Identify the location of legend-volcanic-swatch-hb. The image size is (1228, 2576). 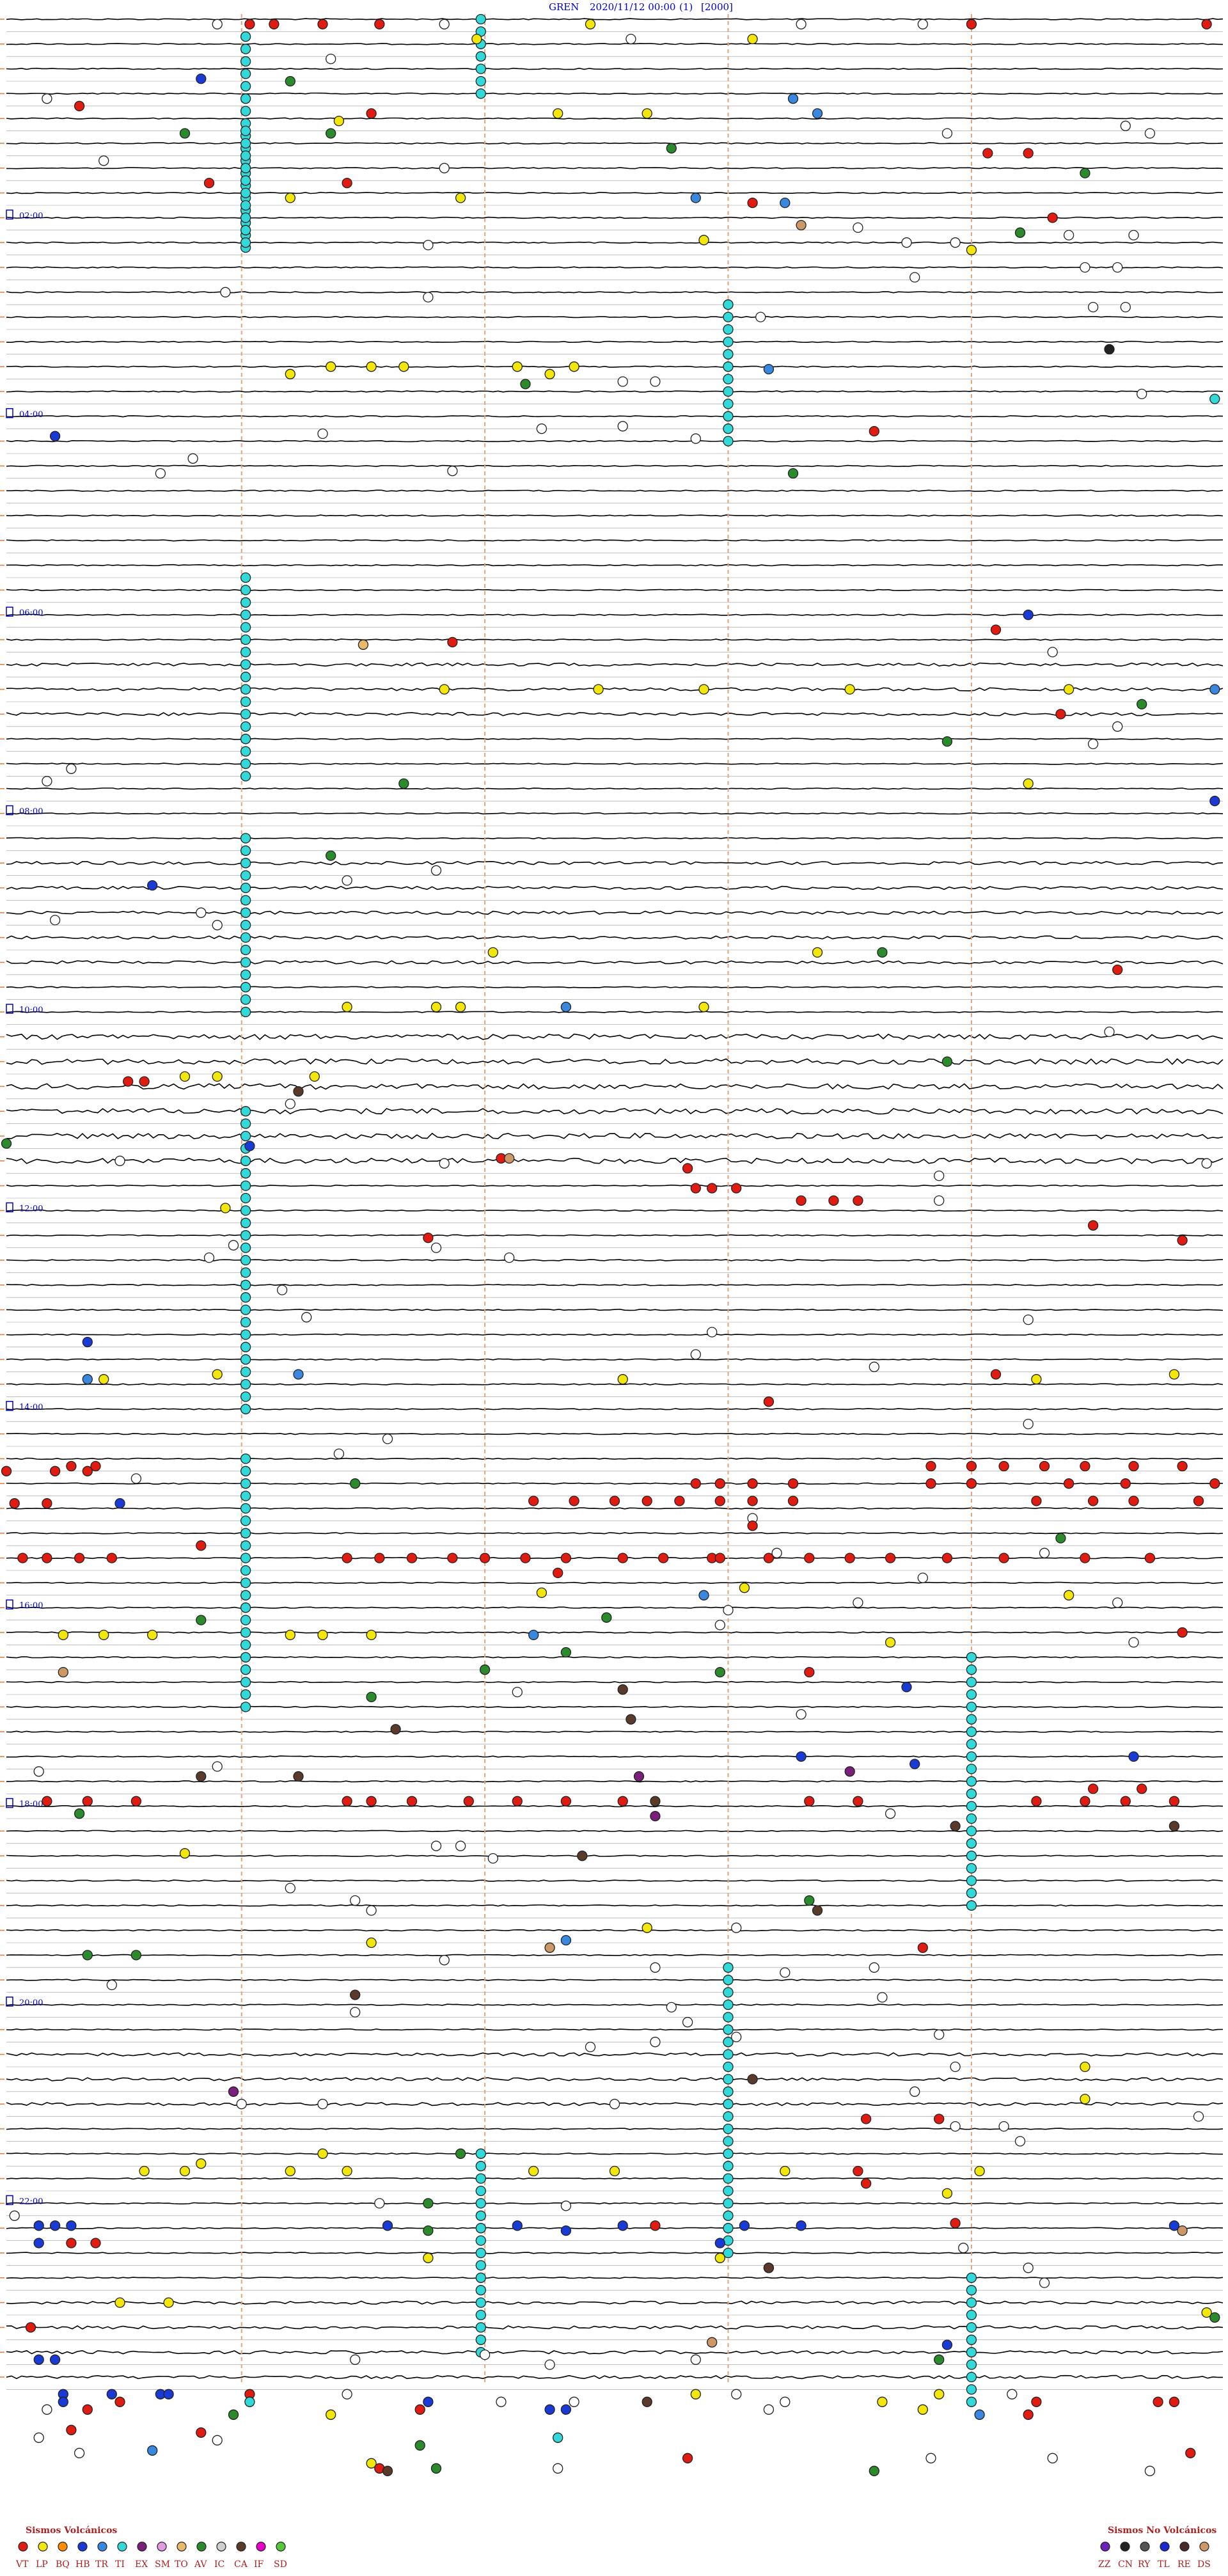
(82, 2546).